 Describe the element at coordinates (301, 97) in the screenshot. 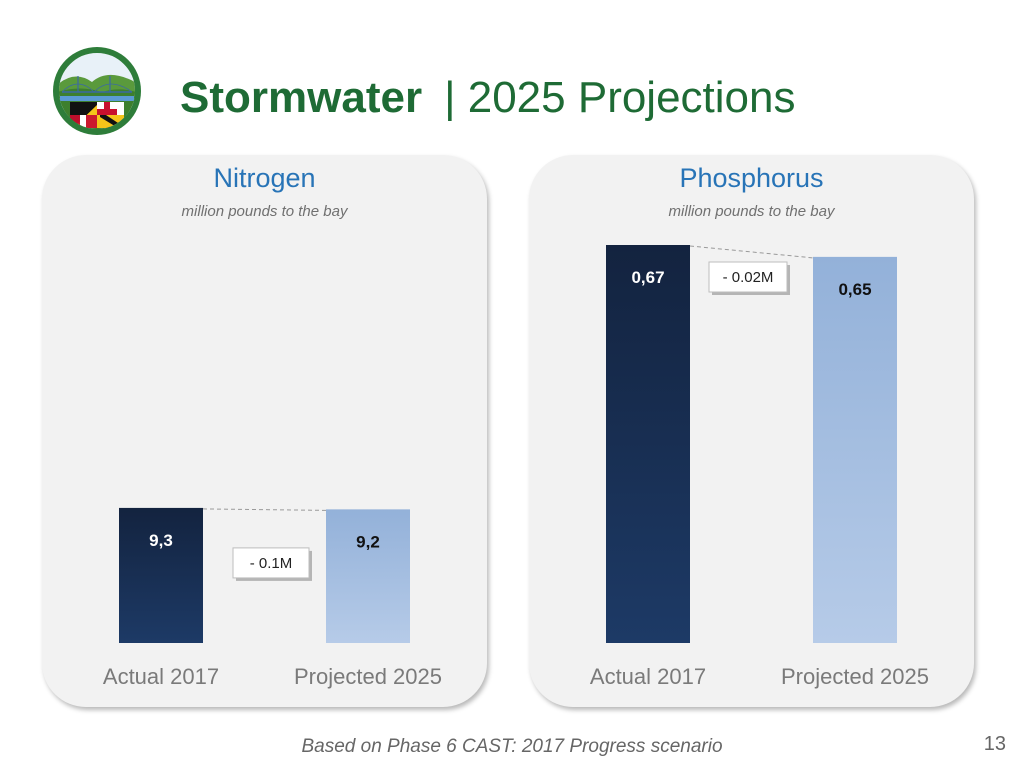

I see `page-title-bold: Stormwater` at that location.